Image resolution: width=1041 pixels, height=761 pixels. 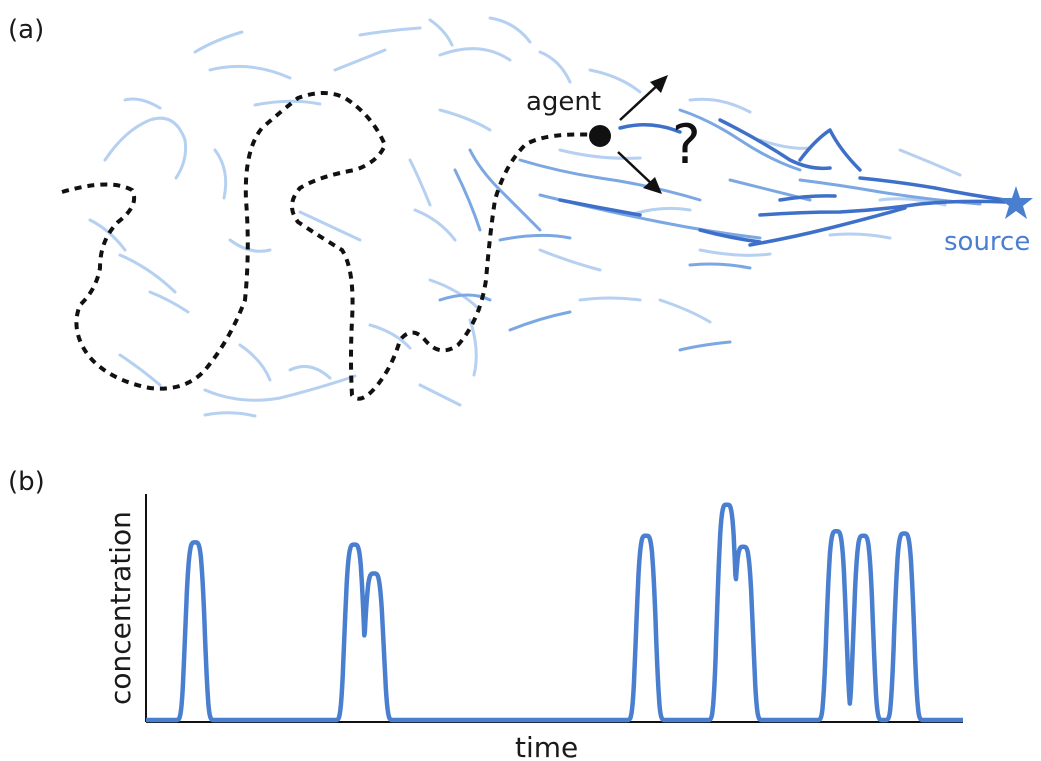 I want to click on y-axis-label: concentration, so click(x=120, y=608).